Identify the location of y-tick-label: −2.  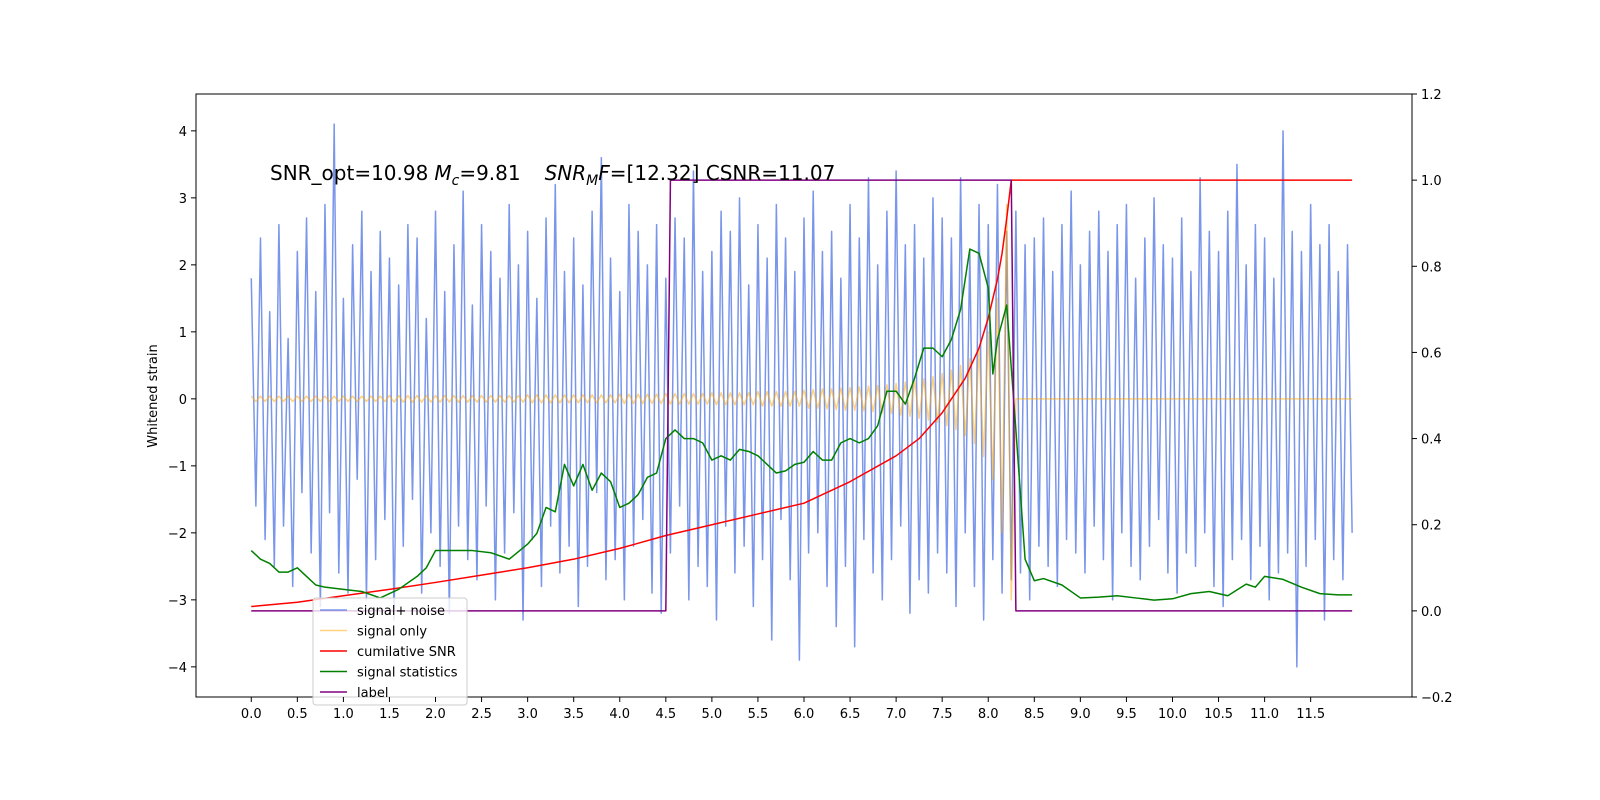
(177, 534).